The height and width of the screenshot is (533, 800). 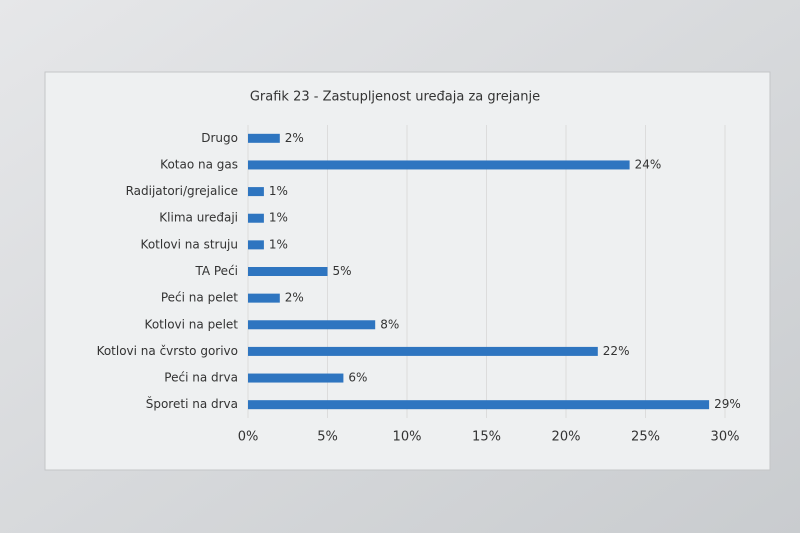 What do you see at coordinates (199, 164) in the screenshot?
I see `y-tick-label: Kotao na gas` at bounding box center [199, 164].